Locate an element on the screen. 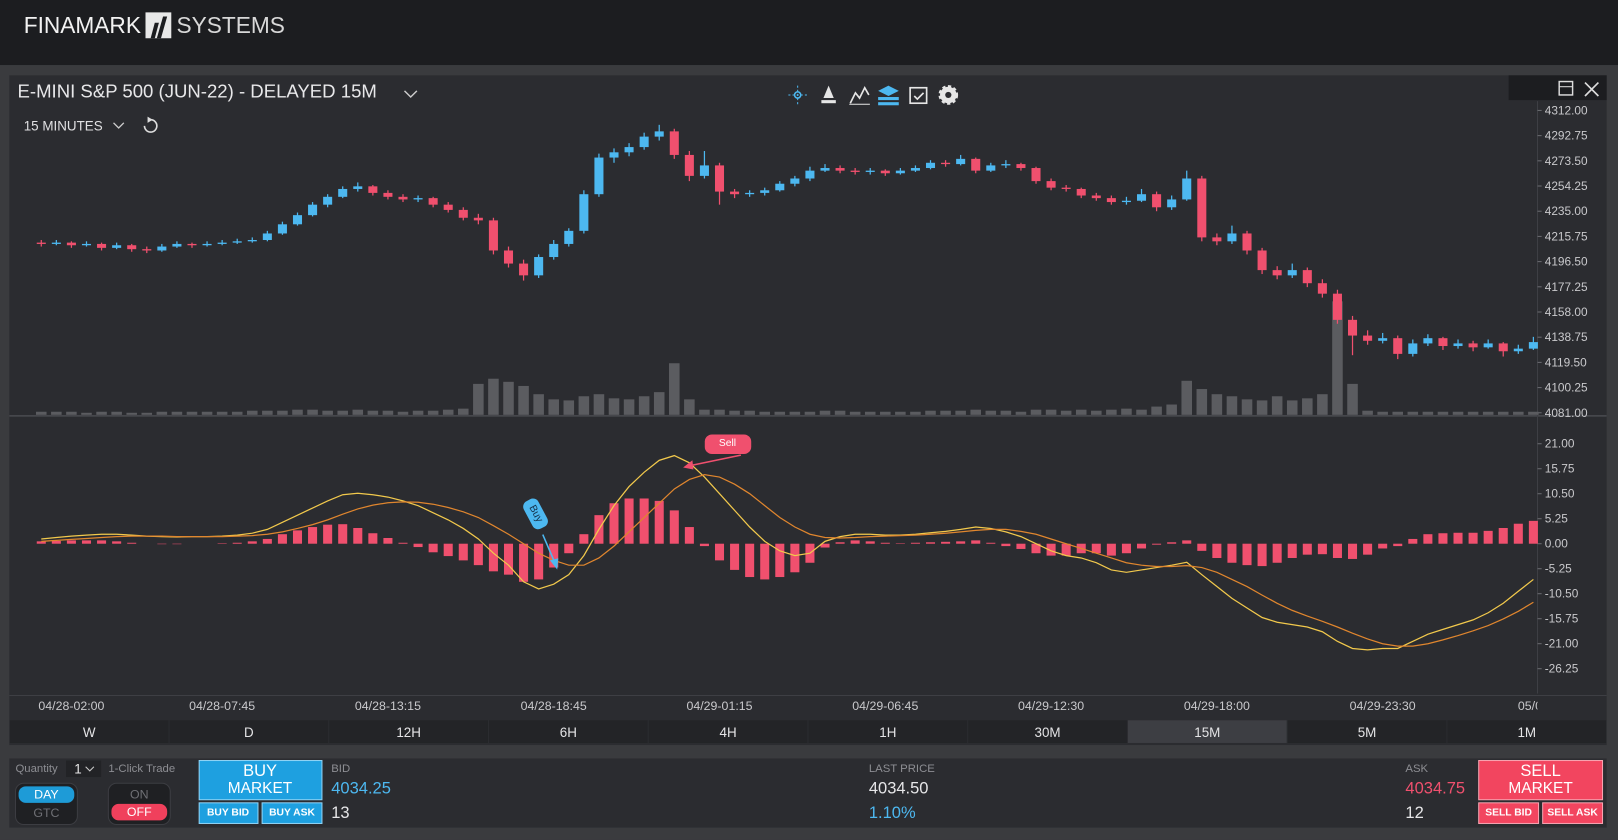 Image resolution: width=1618 pixels, height=840 pixels. tif-gtc: GTC is located at coordinates (46, 813).